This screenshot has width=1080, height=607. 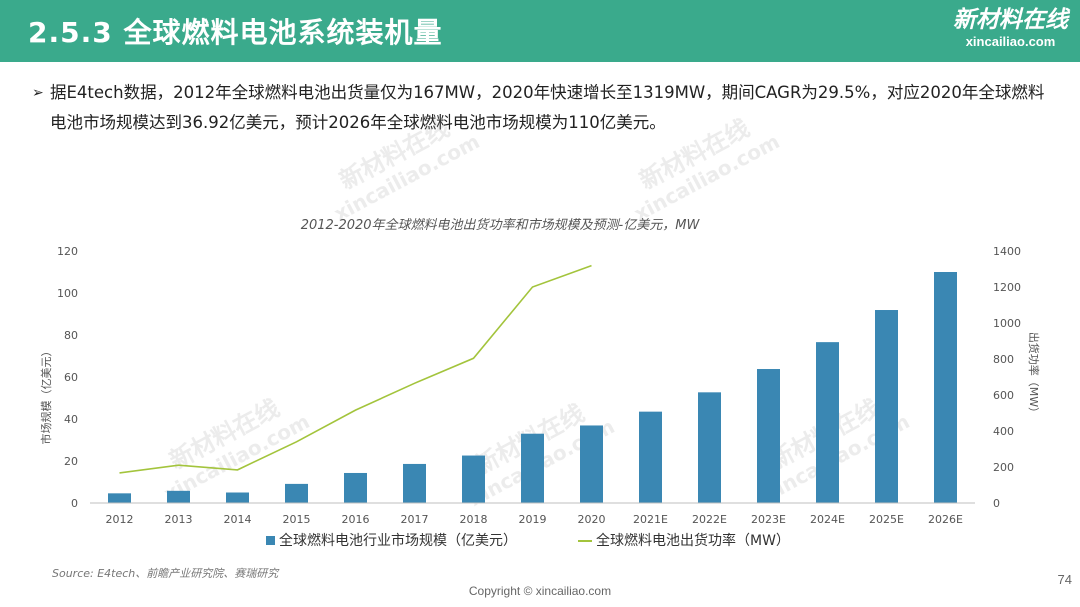 I want to click on x-tick-label: 2022E, so click(x=709, y=519).